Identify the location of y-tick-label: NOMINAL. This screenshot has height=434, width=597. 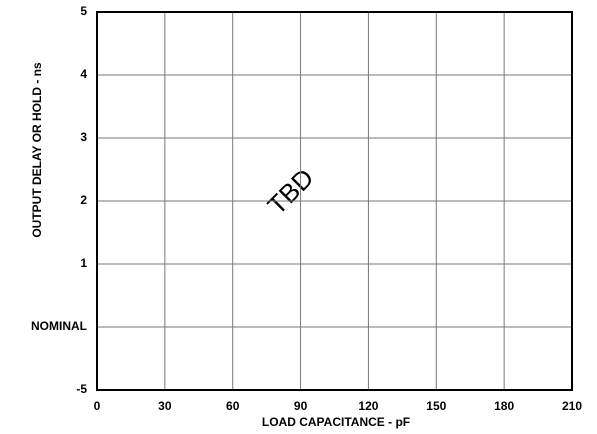
(59, 326).